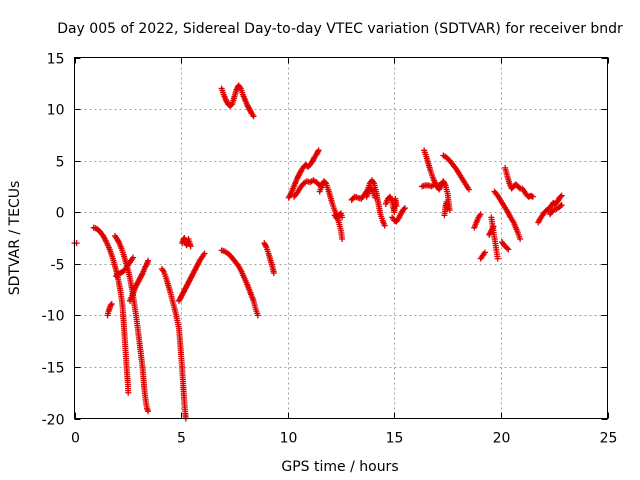 The height and width of the screenshot is (480, 640). What do you see at coordinates (53, 421) in the screenshot?
I see `y-tick-label: -20` at bounding box center [53, 421].